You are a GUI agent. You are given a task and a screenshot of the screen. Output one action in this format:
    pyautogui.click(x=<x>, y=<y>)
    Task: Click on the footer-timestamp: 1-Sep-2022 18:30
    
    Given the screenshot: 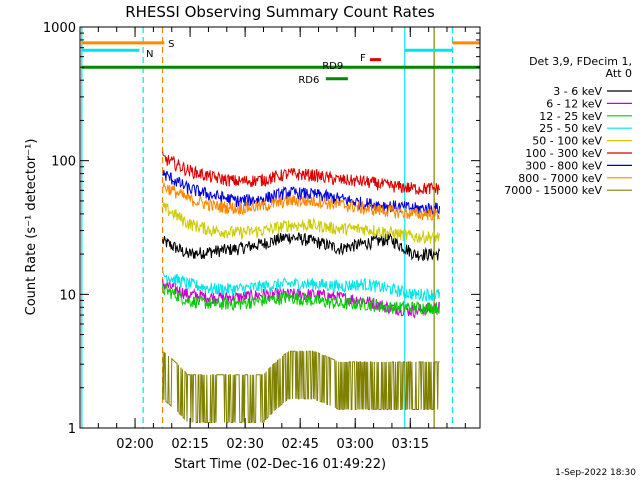 What is the action you would take?
    pyautogui.click(x=595, y=473)
    